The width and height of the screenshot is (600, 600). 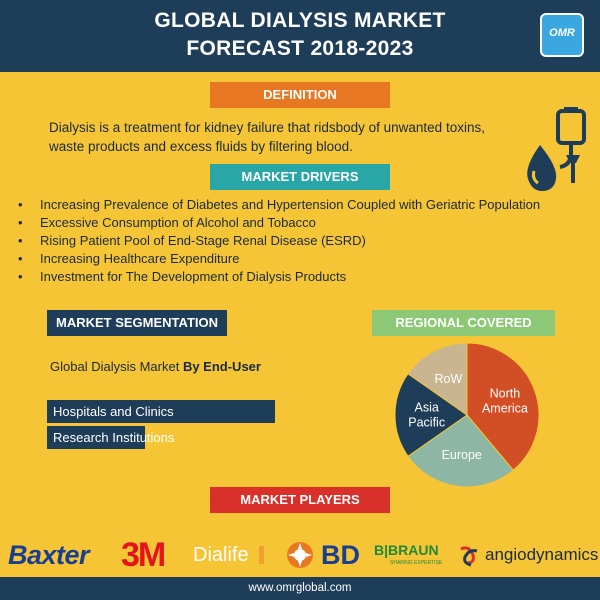 What do you see at coordinates (542, 554) in the screenshot?
I see `angiodynamics-logo: angiodynamics` at bounding box center [542, 554].